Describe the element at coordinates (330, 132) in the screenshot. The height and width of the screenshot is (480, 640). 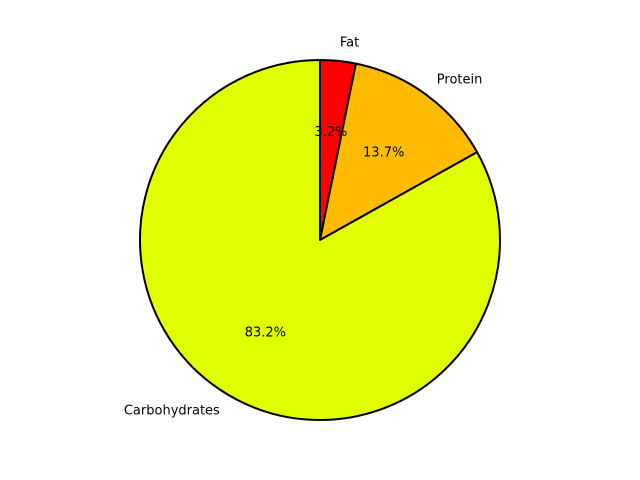
I see `pie-pct-label-fat: 3.2%` at that location.